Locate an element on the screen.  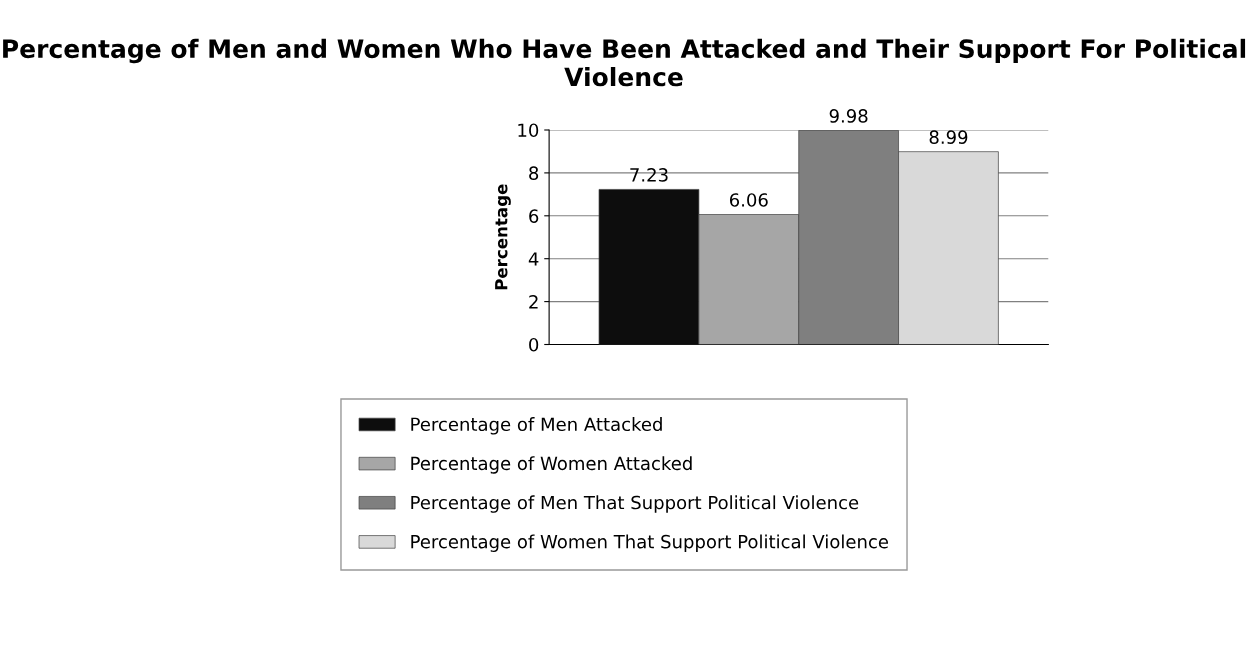
legend-label: Percentage of Men That Support Political Violence is located at coordinates (635, 504).